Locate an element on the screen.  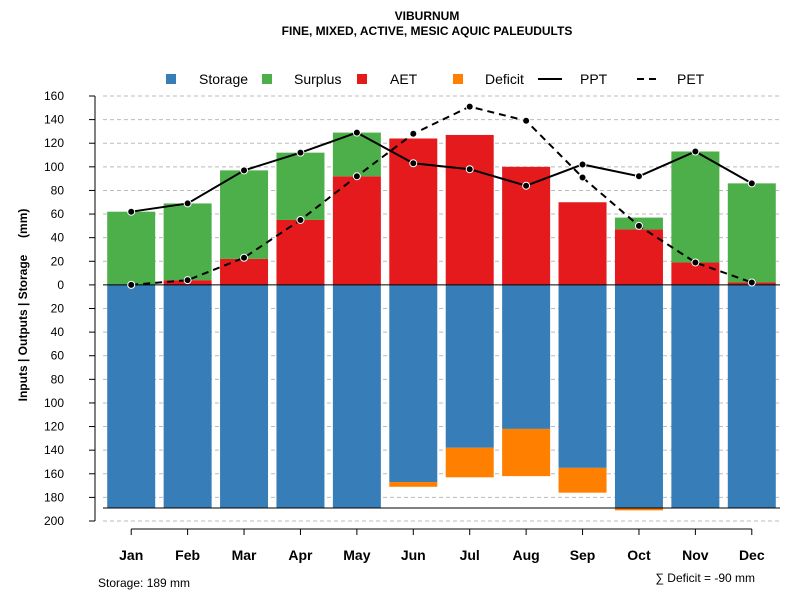
legend: Storage Surplus AET Deficit PPT PET is located at coordinates (435, 79).